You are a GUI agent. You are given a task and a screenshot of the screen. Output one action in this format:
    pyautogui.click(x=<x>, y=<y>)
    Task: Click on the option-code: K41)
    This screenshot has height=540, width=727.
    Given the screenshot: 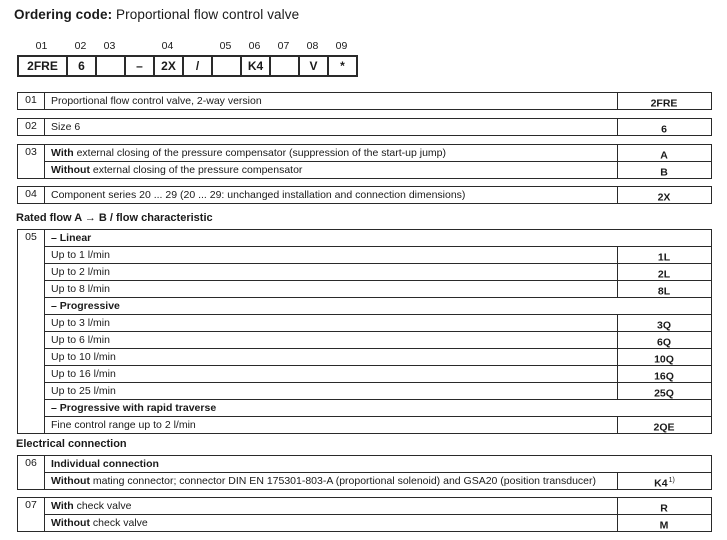 What is the action you would take?
    pyautogui.click(x=664, y=481)
    